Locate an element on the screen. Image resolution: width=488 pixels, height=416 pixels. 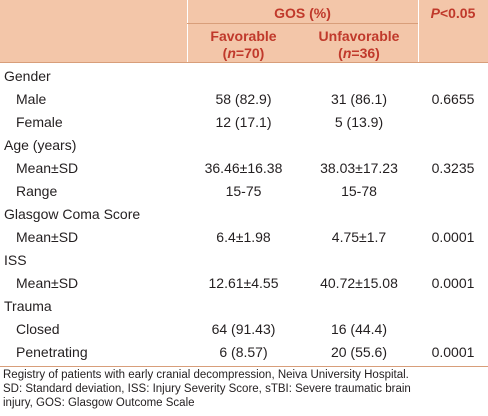
favorable-cell: 12 (17.1) is located at coordinates (243, 122).